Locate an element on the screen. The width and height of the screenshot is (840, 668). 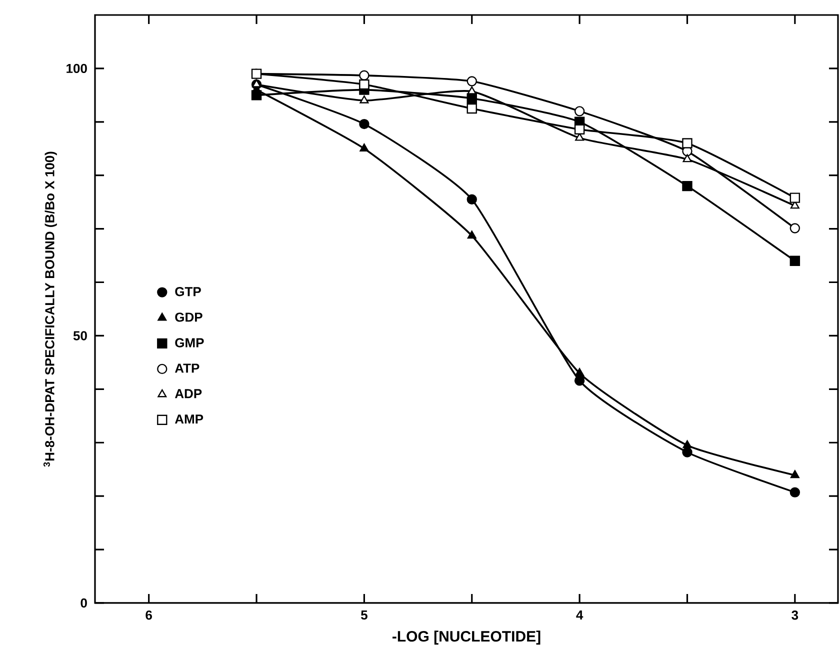
y-tick-label: 50 is located at coordinates (80, 335).